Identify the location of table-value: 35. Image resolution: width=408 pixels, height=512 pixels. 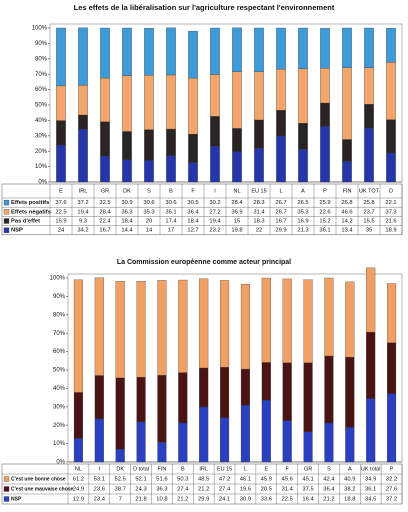
(369, 231).